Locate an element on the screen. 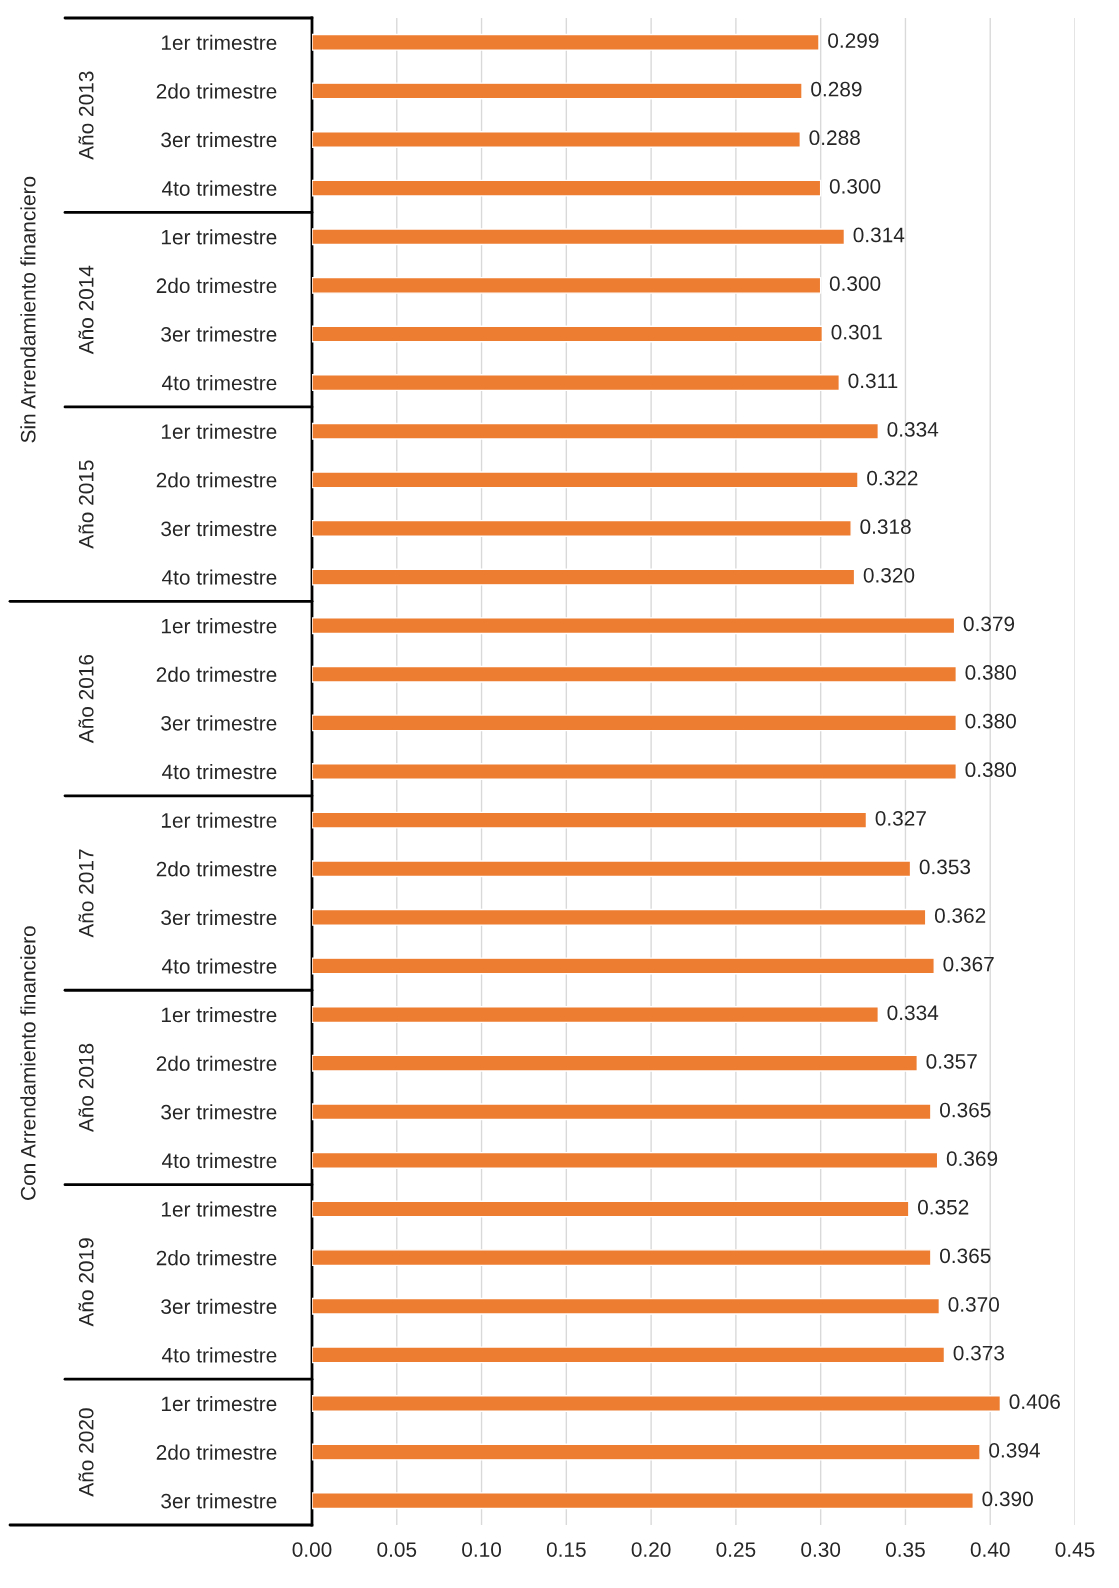  x-tick-label: 0.05 is located at coordinates (397, 1549).